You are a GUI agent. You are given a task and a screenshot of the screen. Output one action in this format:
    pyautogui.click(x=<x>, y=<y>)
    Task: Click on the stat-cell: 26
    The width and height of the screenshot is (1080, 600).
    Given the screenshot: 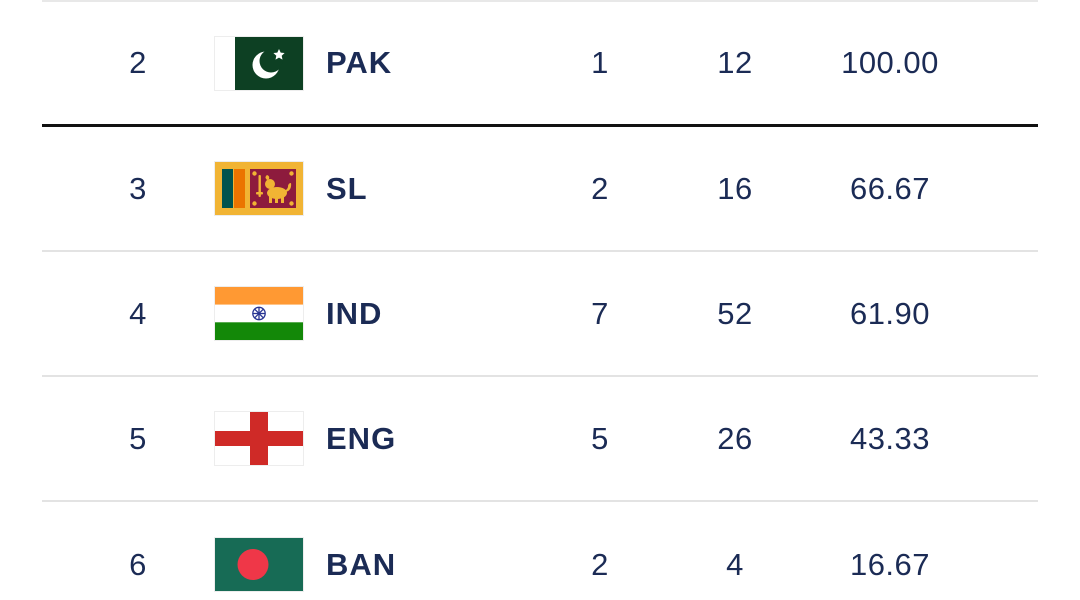 What is the action you would take?
    pyautogui.click(x=735, y=438)
    